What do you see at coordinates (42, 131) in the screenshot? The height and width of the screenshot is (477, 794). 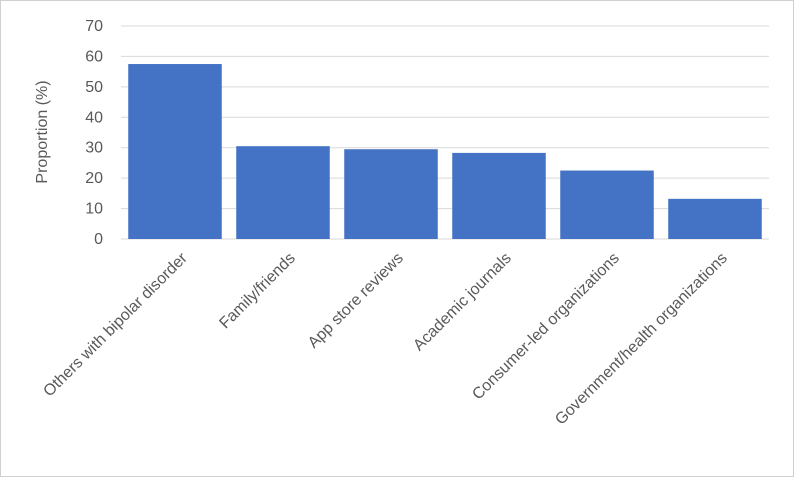 I see `y-axis-title: Proportion (%)` at bounding box center [42, 131].